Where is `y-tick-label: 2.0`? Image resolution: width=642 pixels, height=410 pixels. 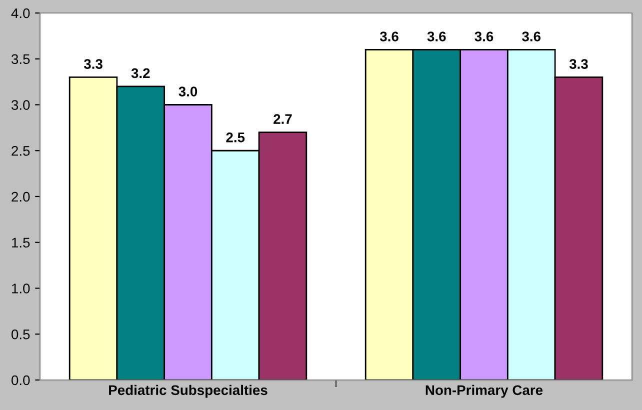 y-tick-label: 2.0 is located at coordinates (21, 197).